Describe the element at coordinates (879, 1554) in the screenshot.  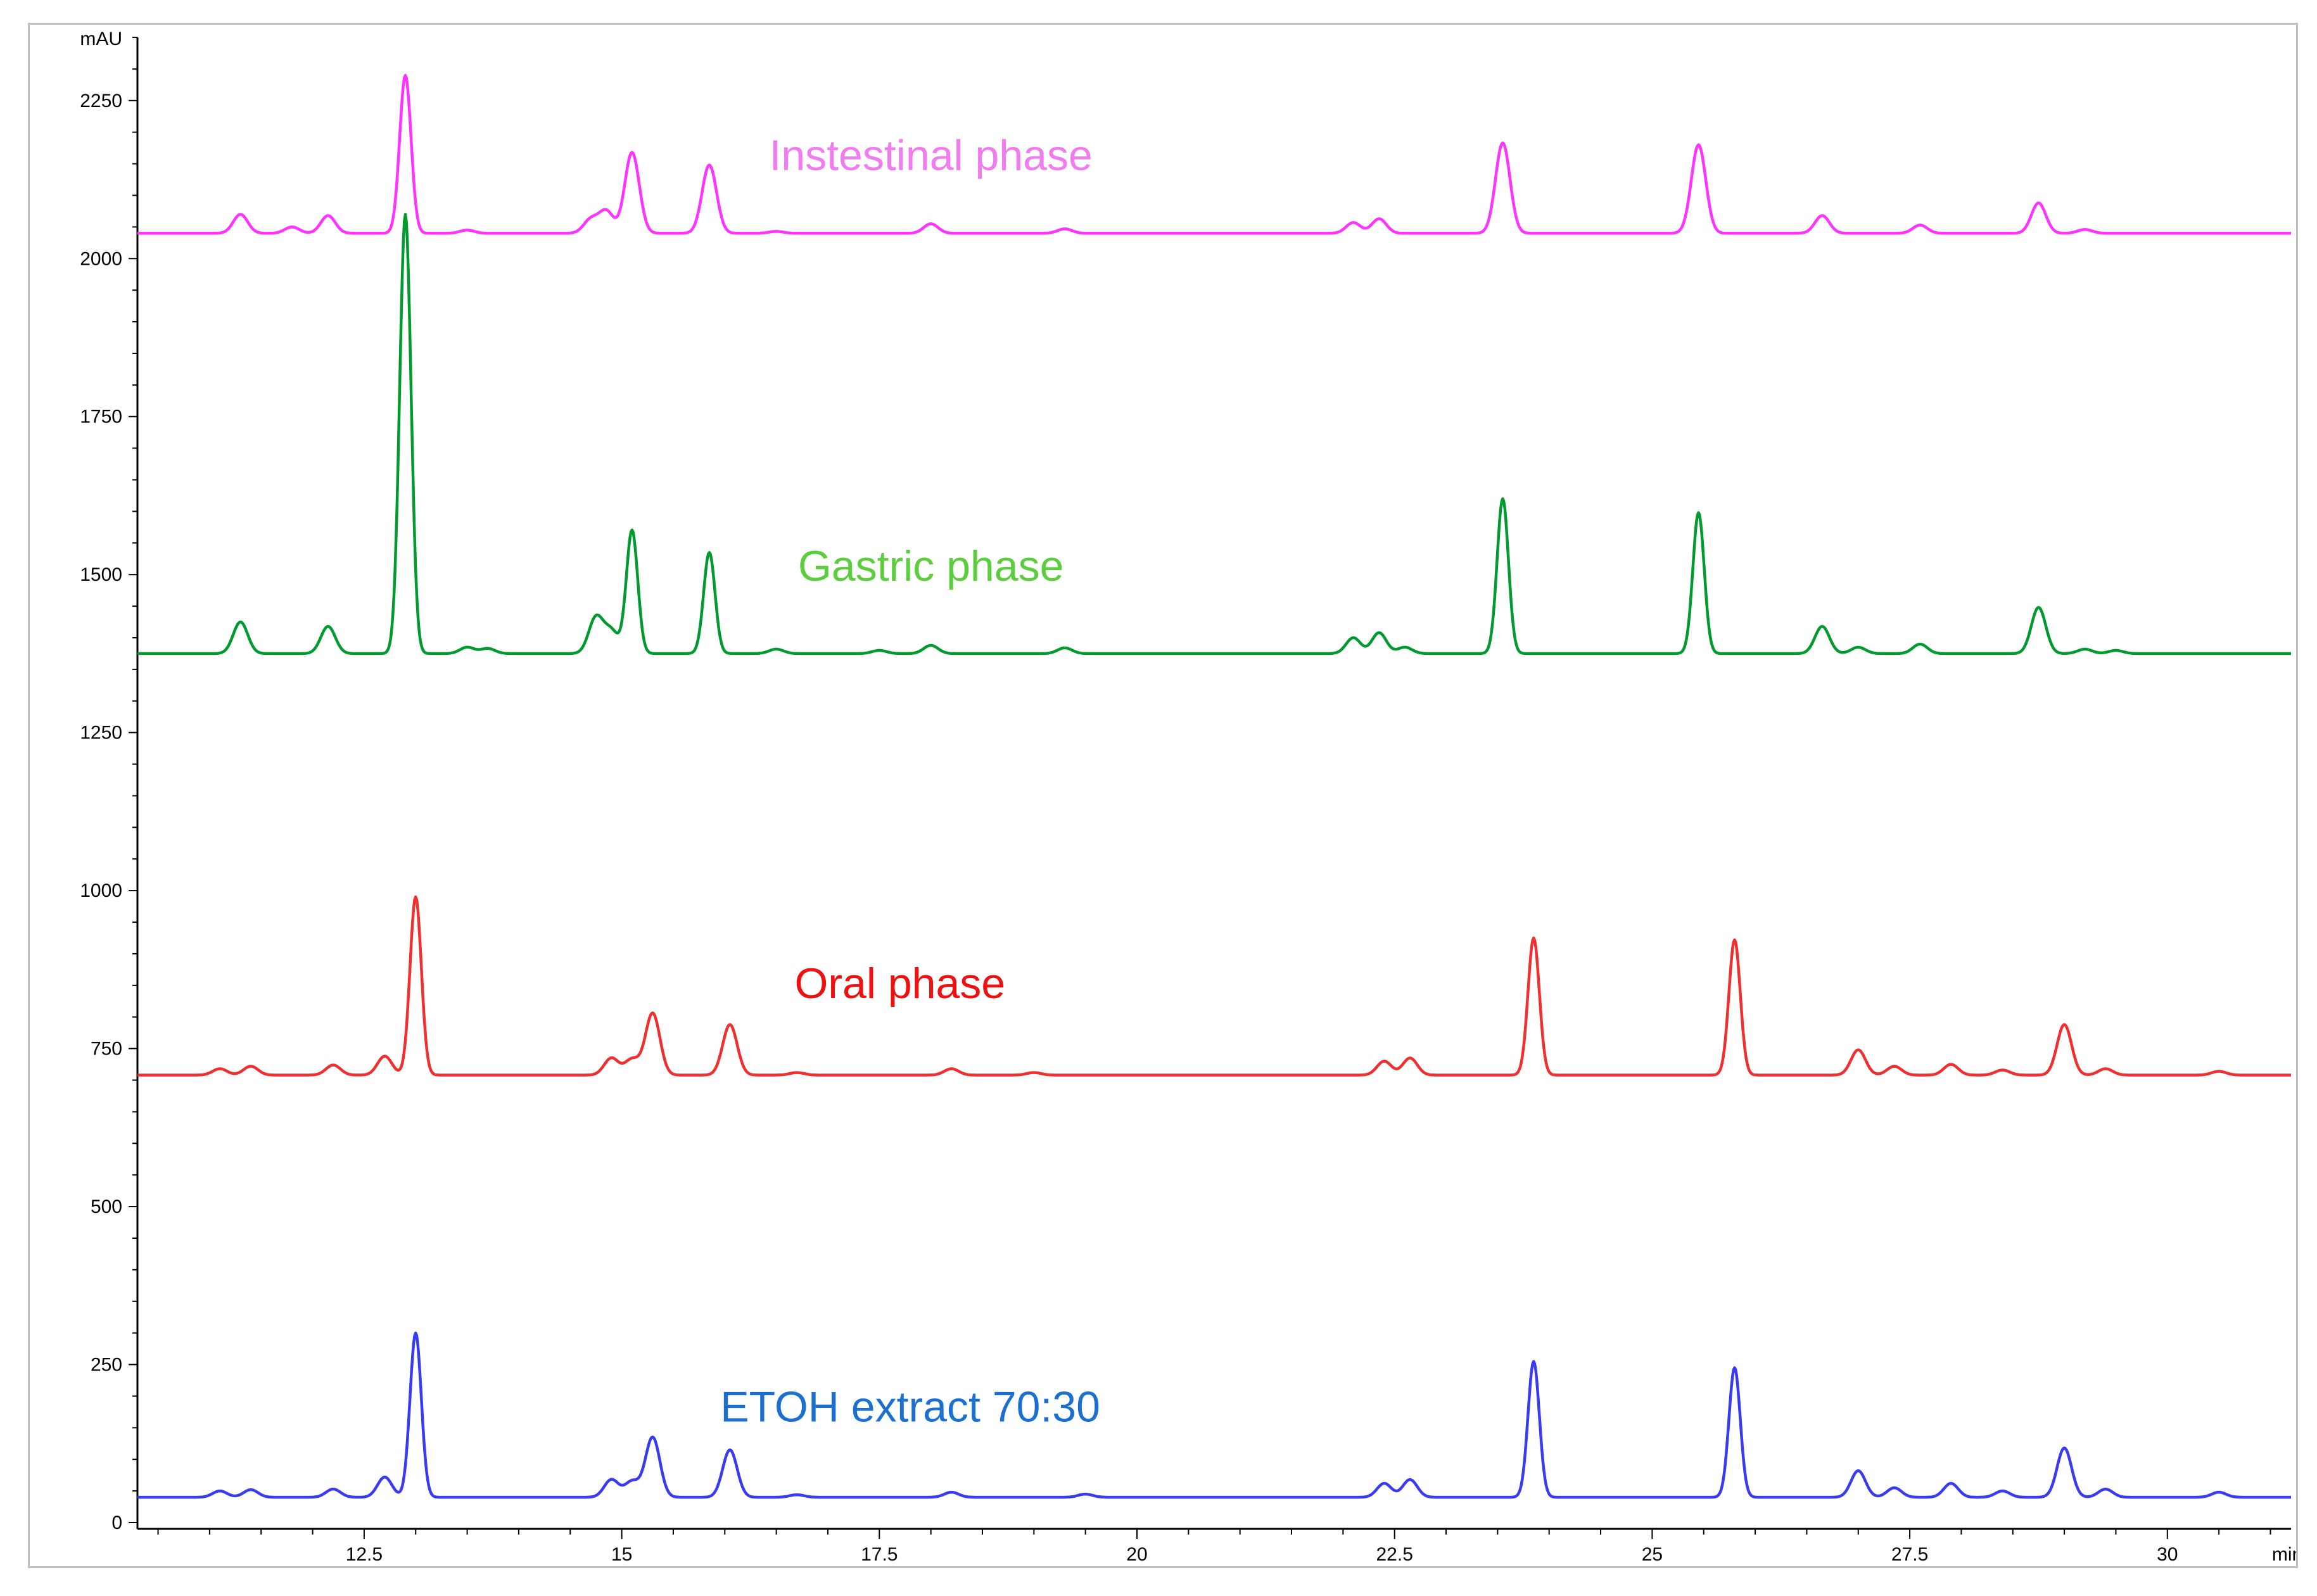
I see `x-tick-label: 17.5` at that location.